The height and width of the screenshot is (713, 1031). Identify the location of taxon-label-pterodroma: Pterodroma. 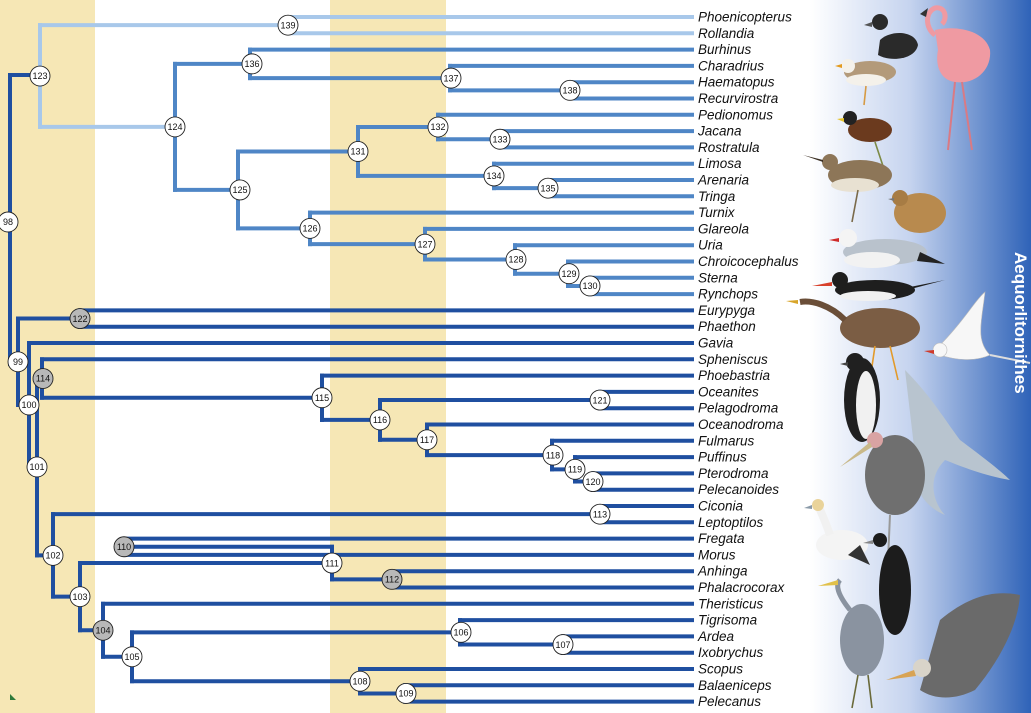
(733, 473).